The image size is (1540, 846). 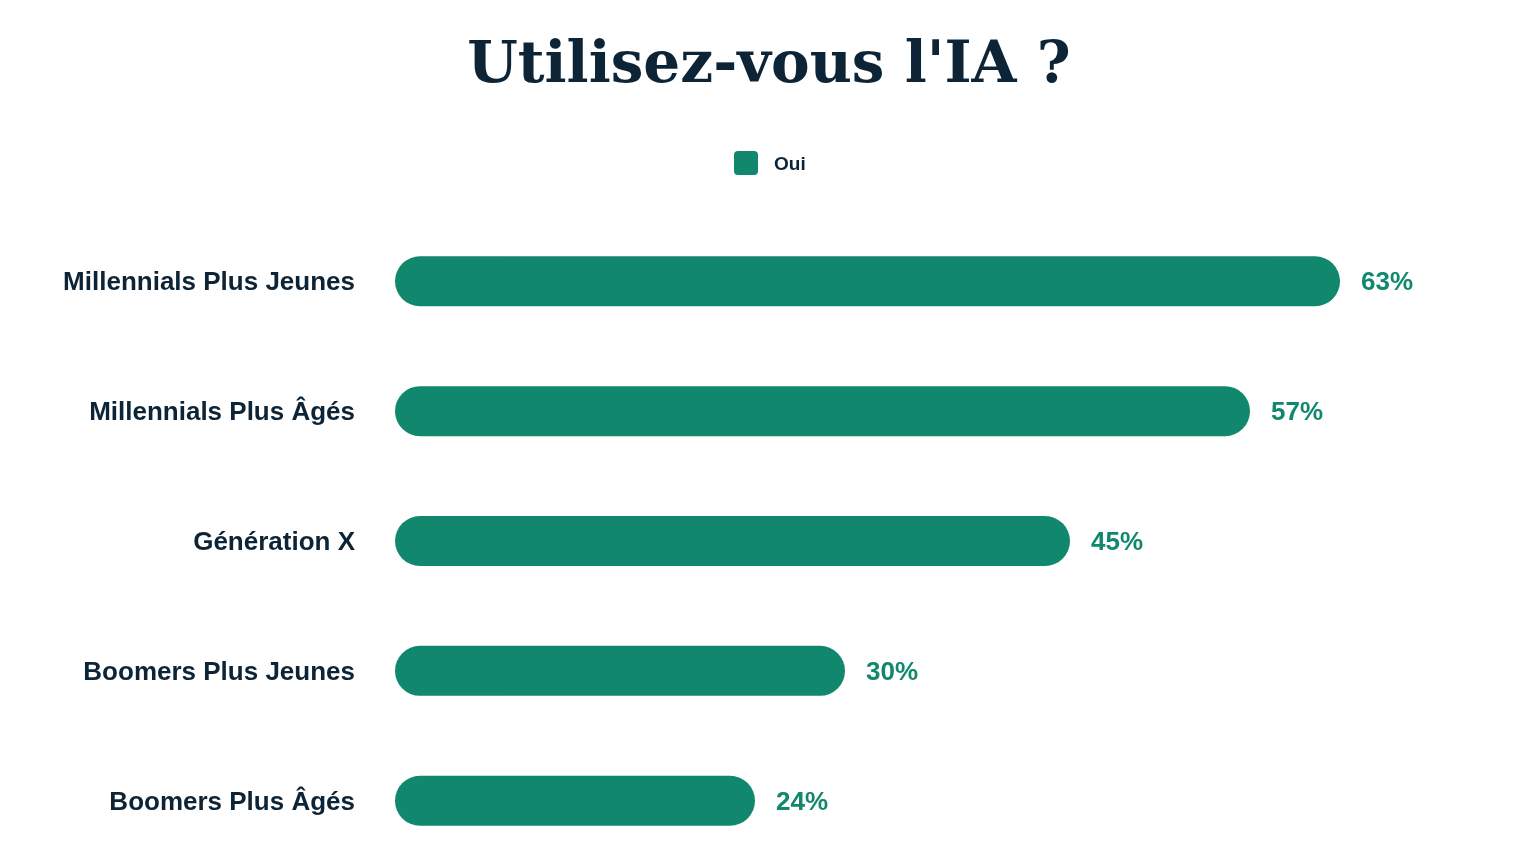 I want to click on data-label: 24%, so click(x=802, y=800).